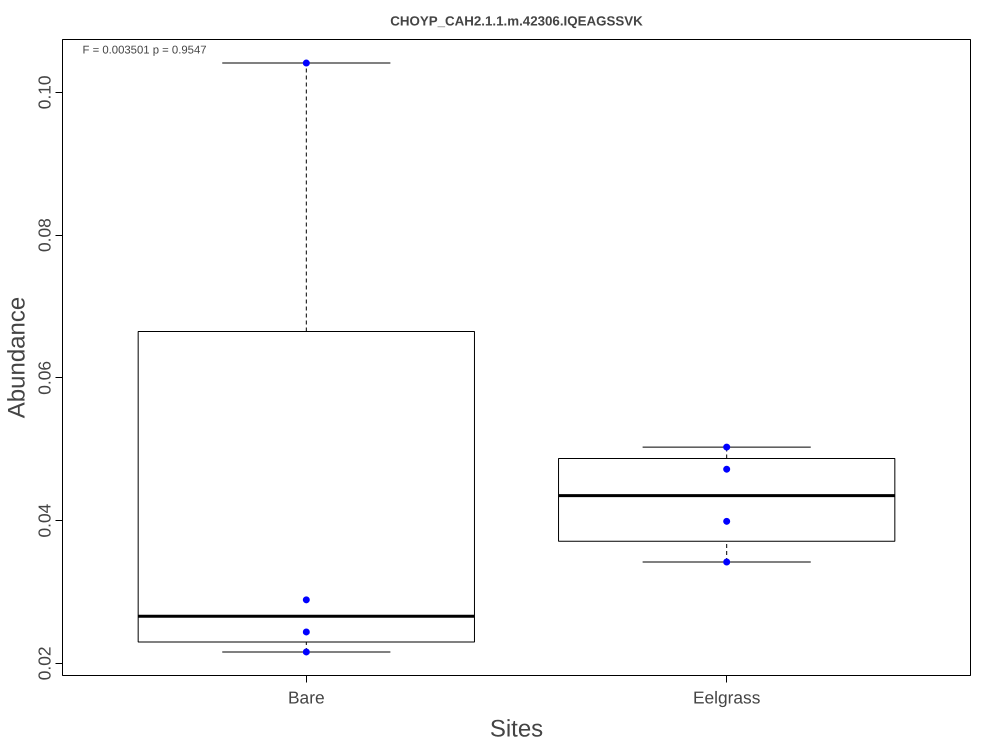 The image size is (1000, 750). What do you see at coordinates (517, 729) in the screenshot?
I see `x-axis-title: Sites` at bounding box center [517, 729].